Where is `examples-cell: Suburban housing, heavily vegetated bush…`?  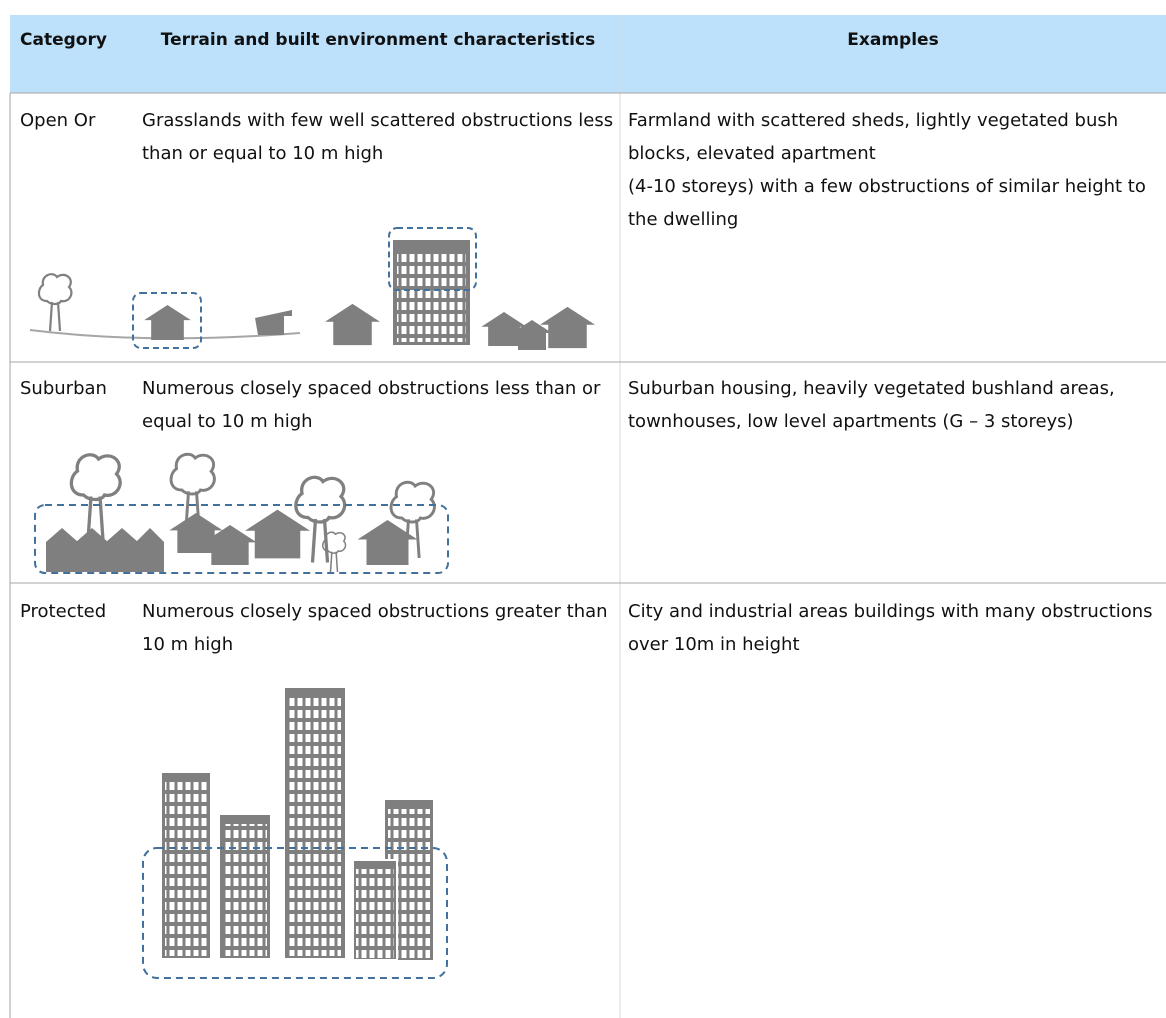 examples-cell: Suburban housing, heavily vegetated bush… is located at coordinates (874, 405).